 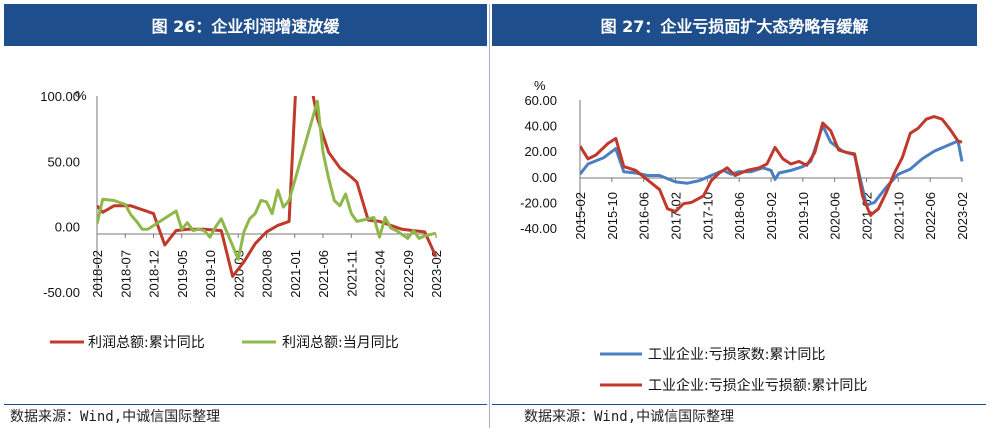 I want to click on x-tick-label: 2021-01, so click(x=295, y=274).